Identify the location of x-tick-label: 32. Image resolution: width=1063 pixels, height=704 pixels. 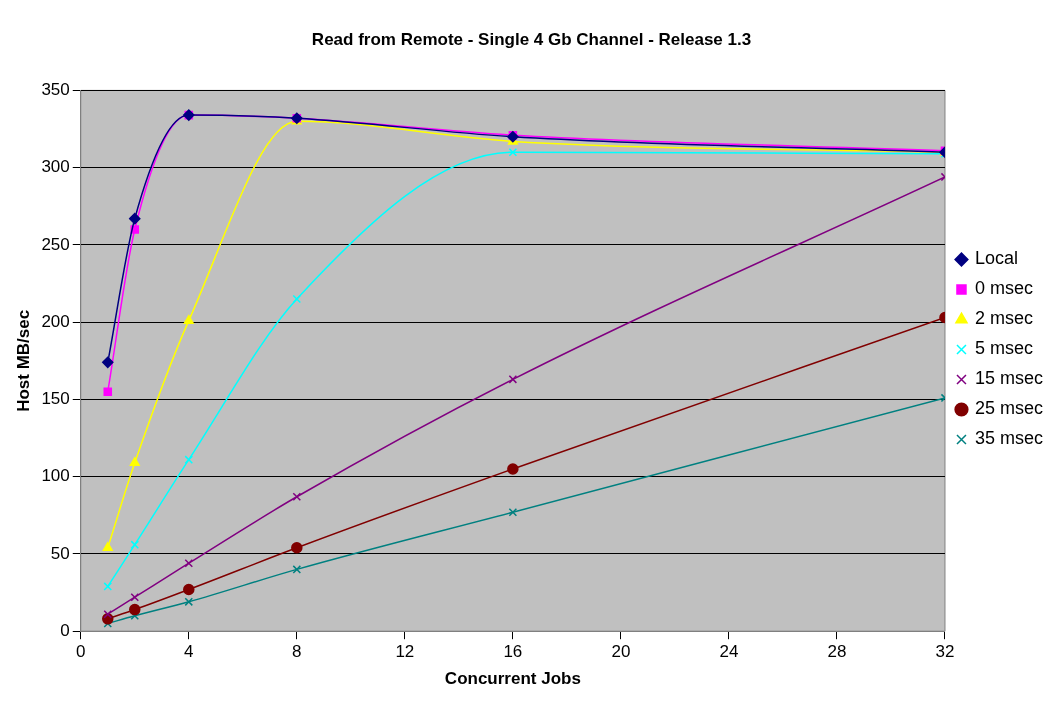
(945, 652).